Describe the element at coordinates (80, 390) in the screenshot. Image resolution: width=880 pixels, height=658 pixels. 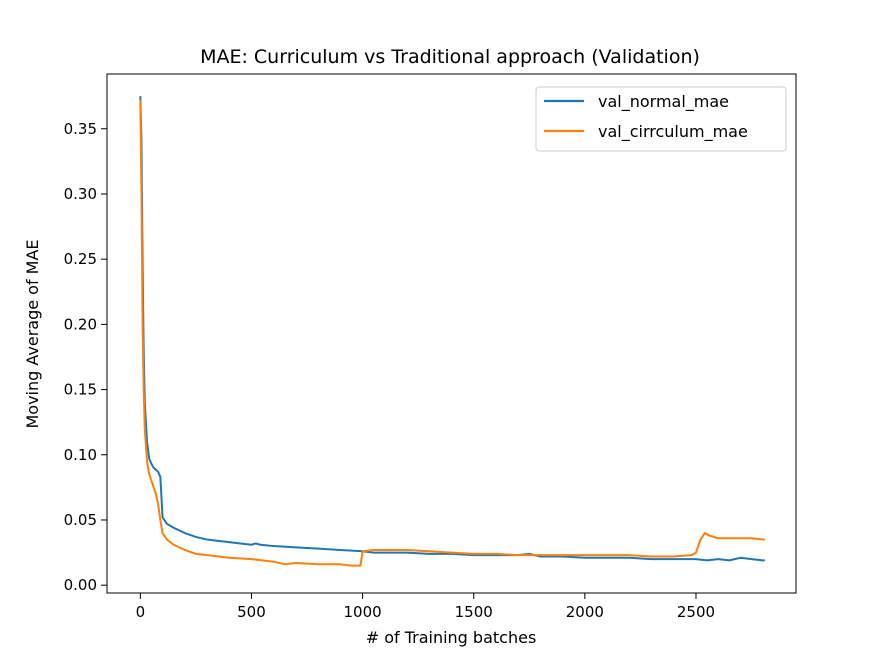
I see `y-tick-label: 0.15` at that location.